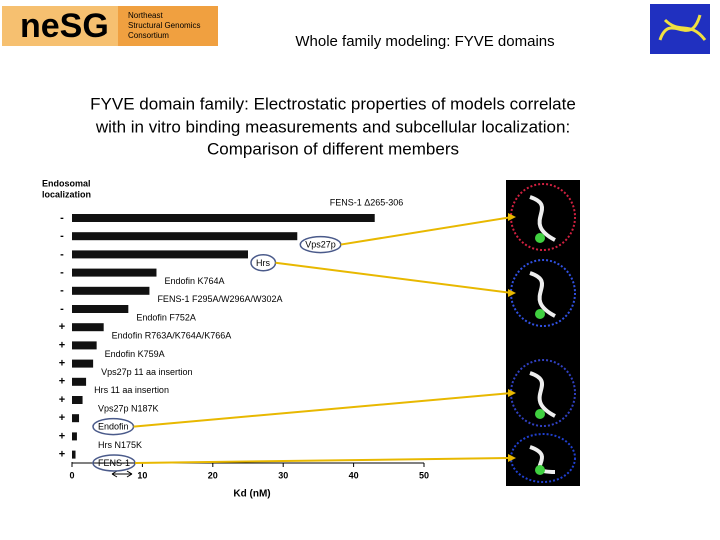 This screenshot has width=720, height=540. Describe the element at coordinates (113, 427) in the screenshot. I see `bar-label: Endofin` at that location.